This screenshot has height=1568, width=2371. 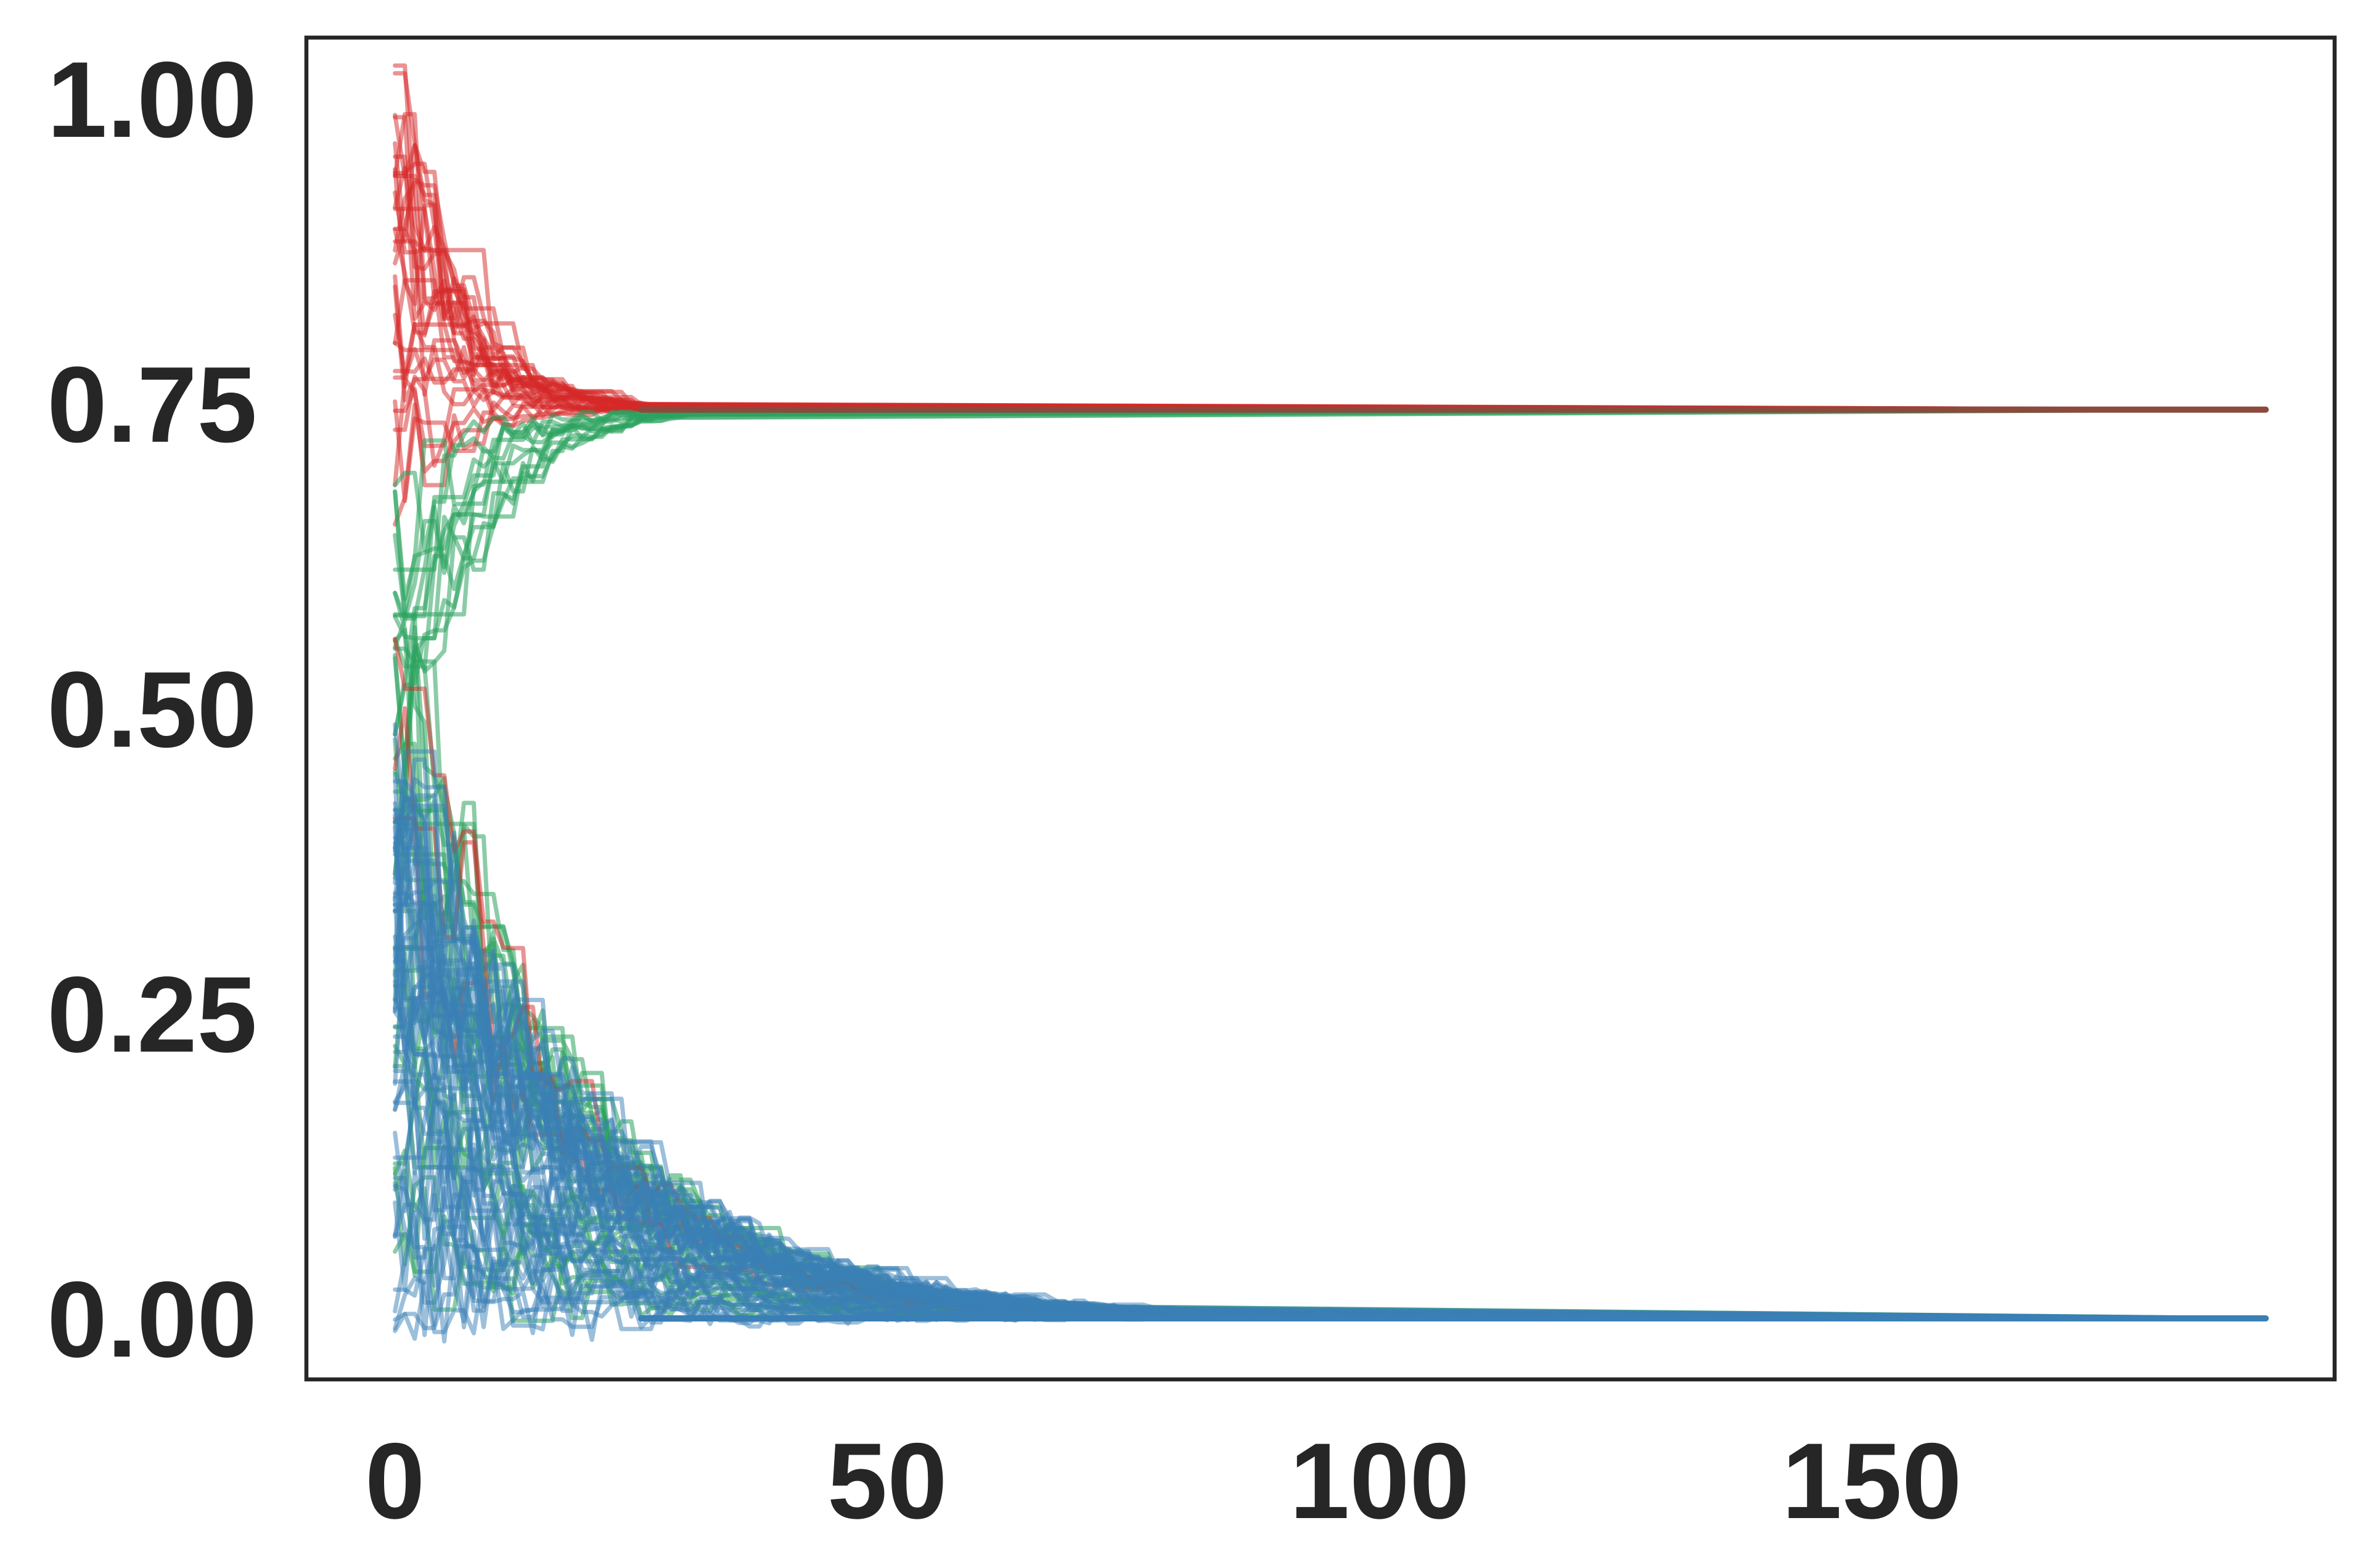 I want to click on x-tick-label: 150, so click(x=1872, y=1481).